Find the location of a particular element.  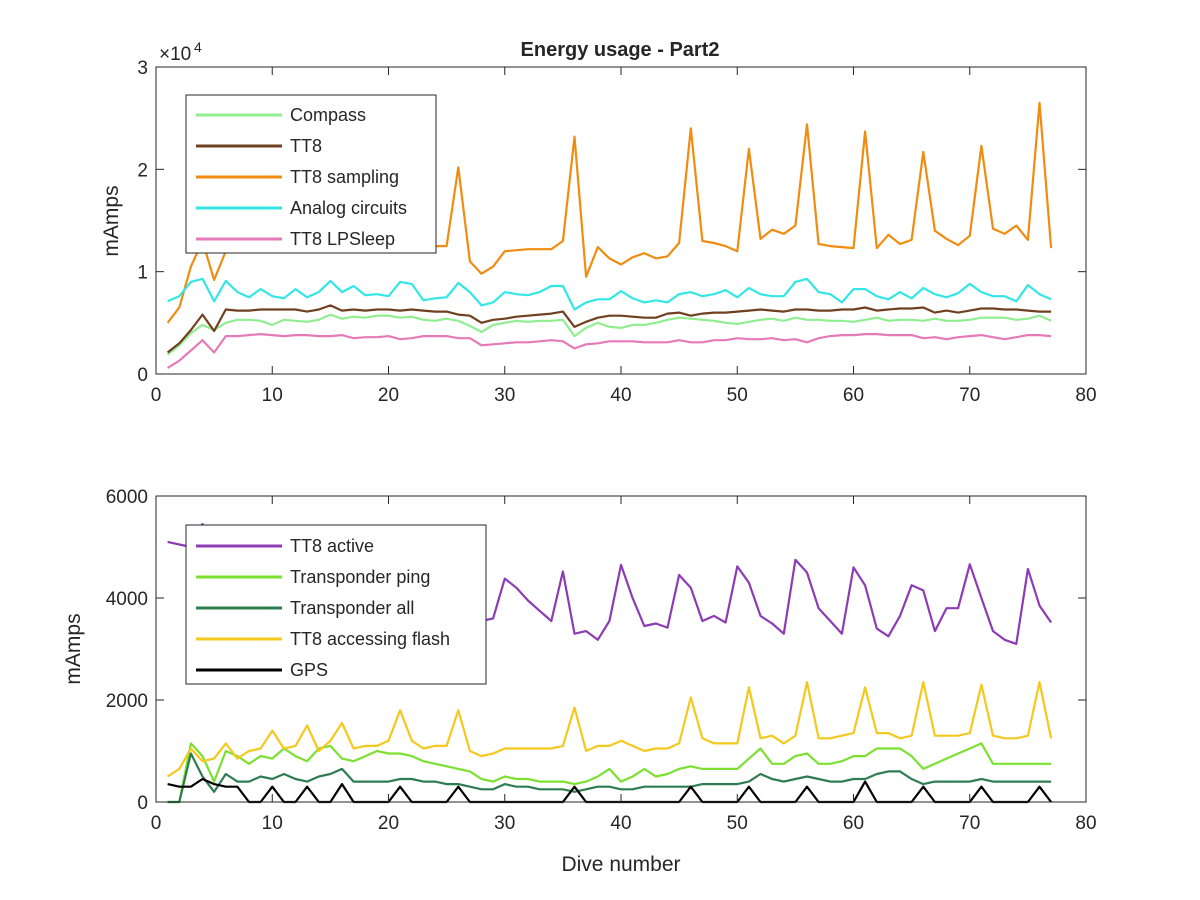

chart-title: Energy usage - Part2 is located at coordinates (620, 50).